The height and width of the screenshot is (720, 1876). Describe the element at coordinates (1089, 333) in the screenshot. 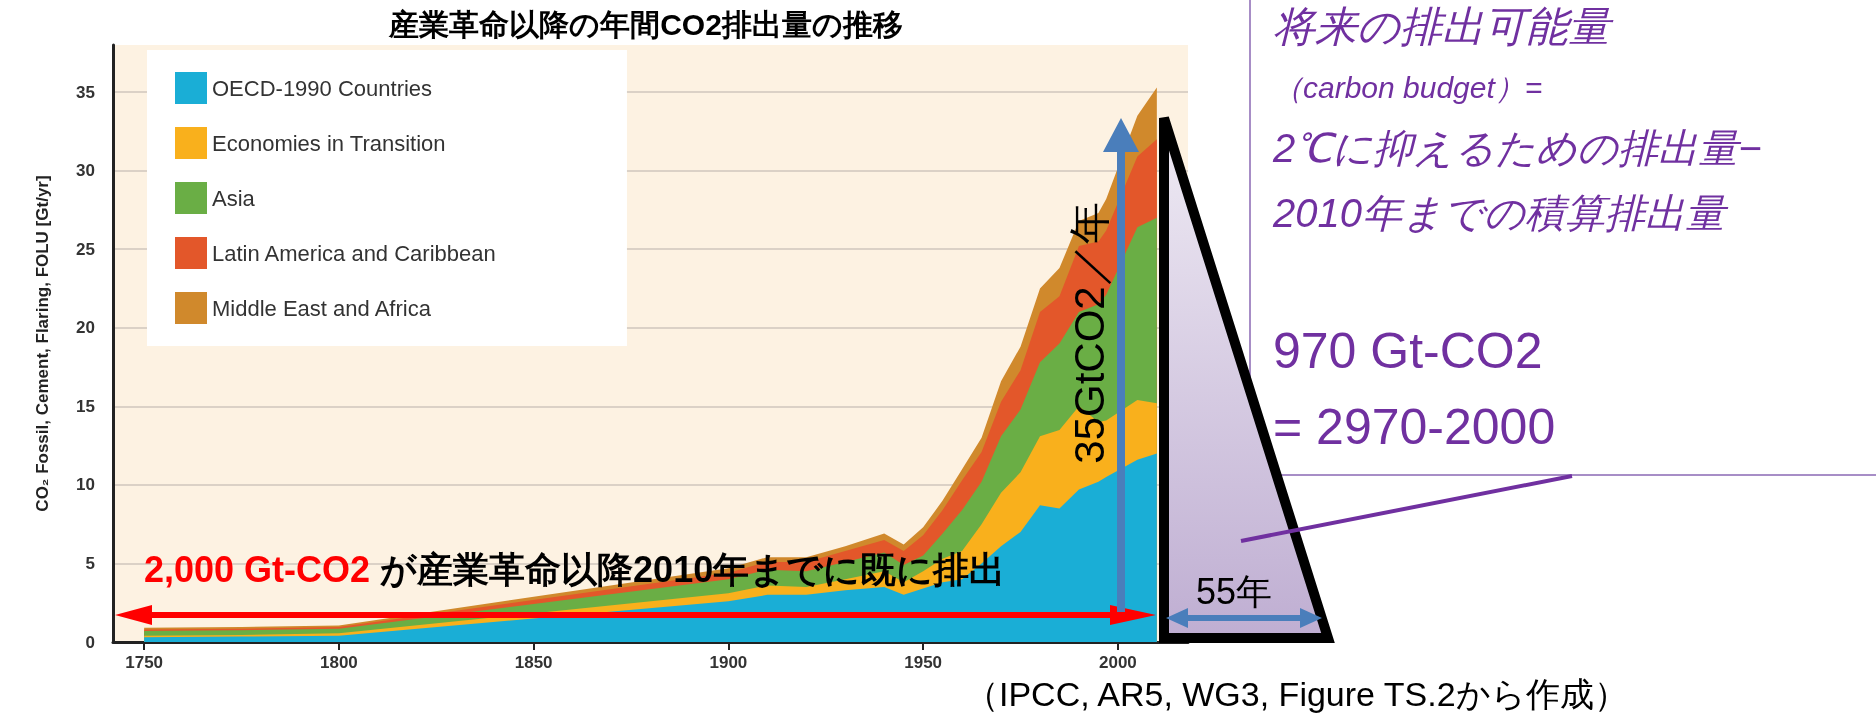

I see `annotation: 35GtCO2／年` at that location.